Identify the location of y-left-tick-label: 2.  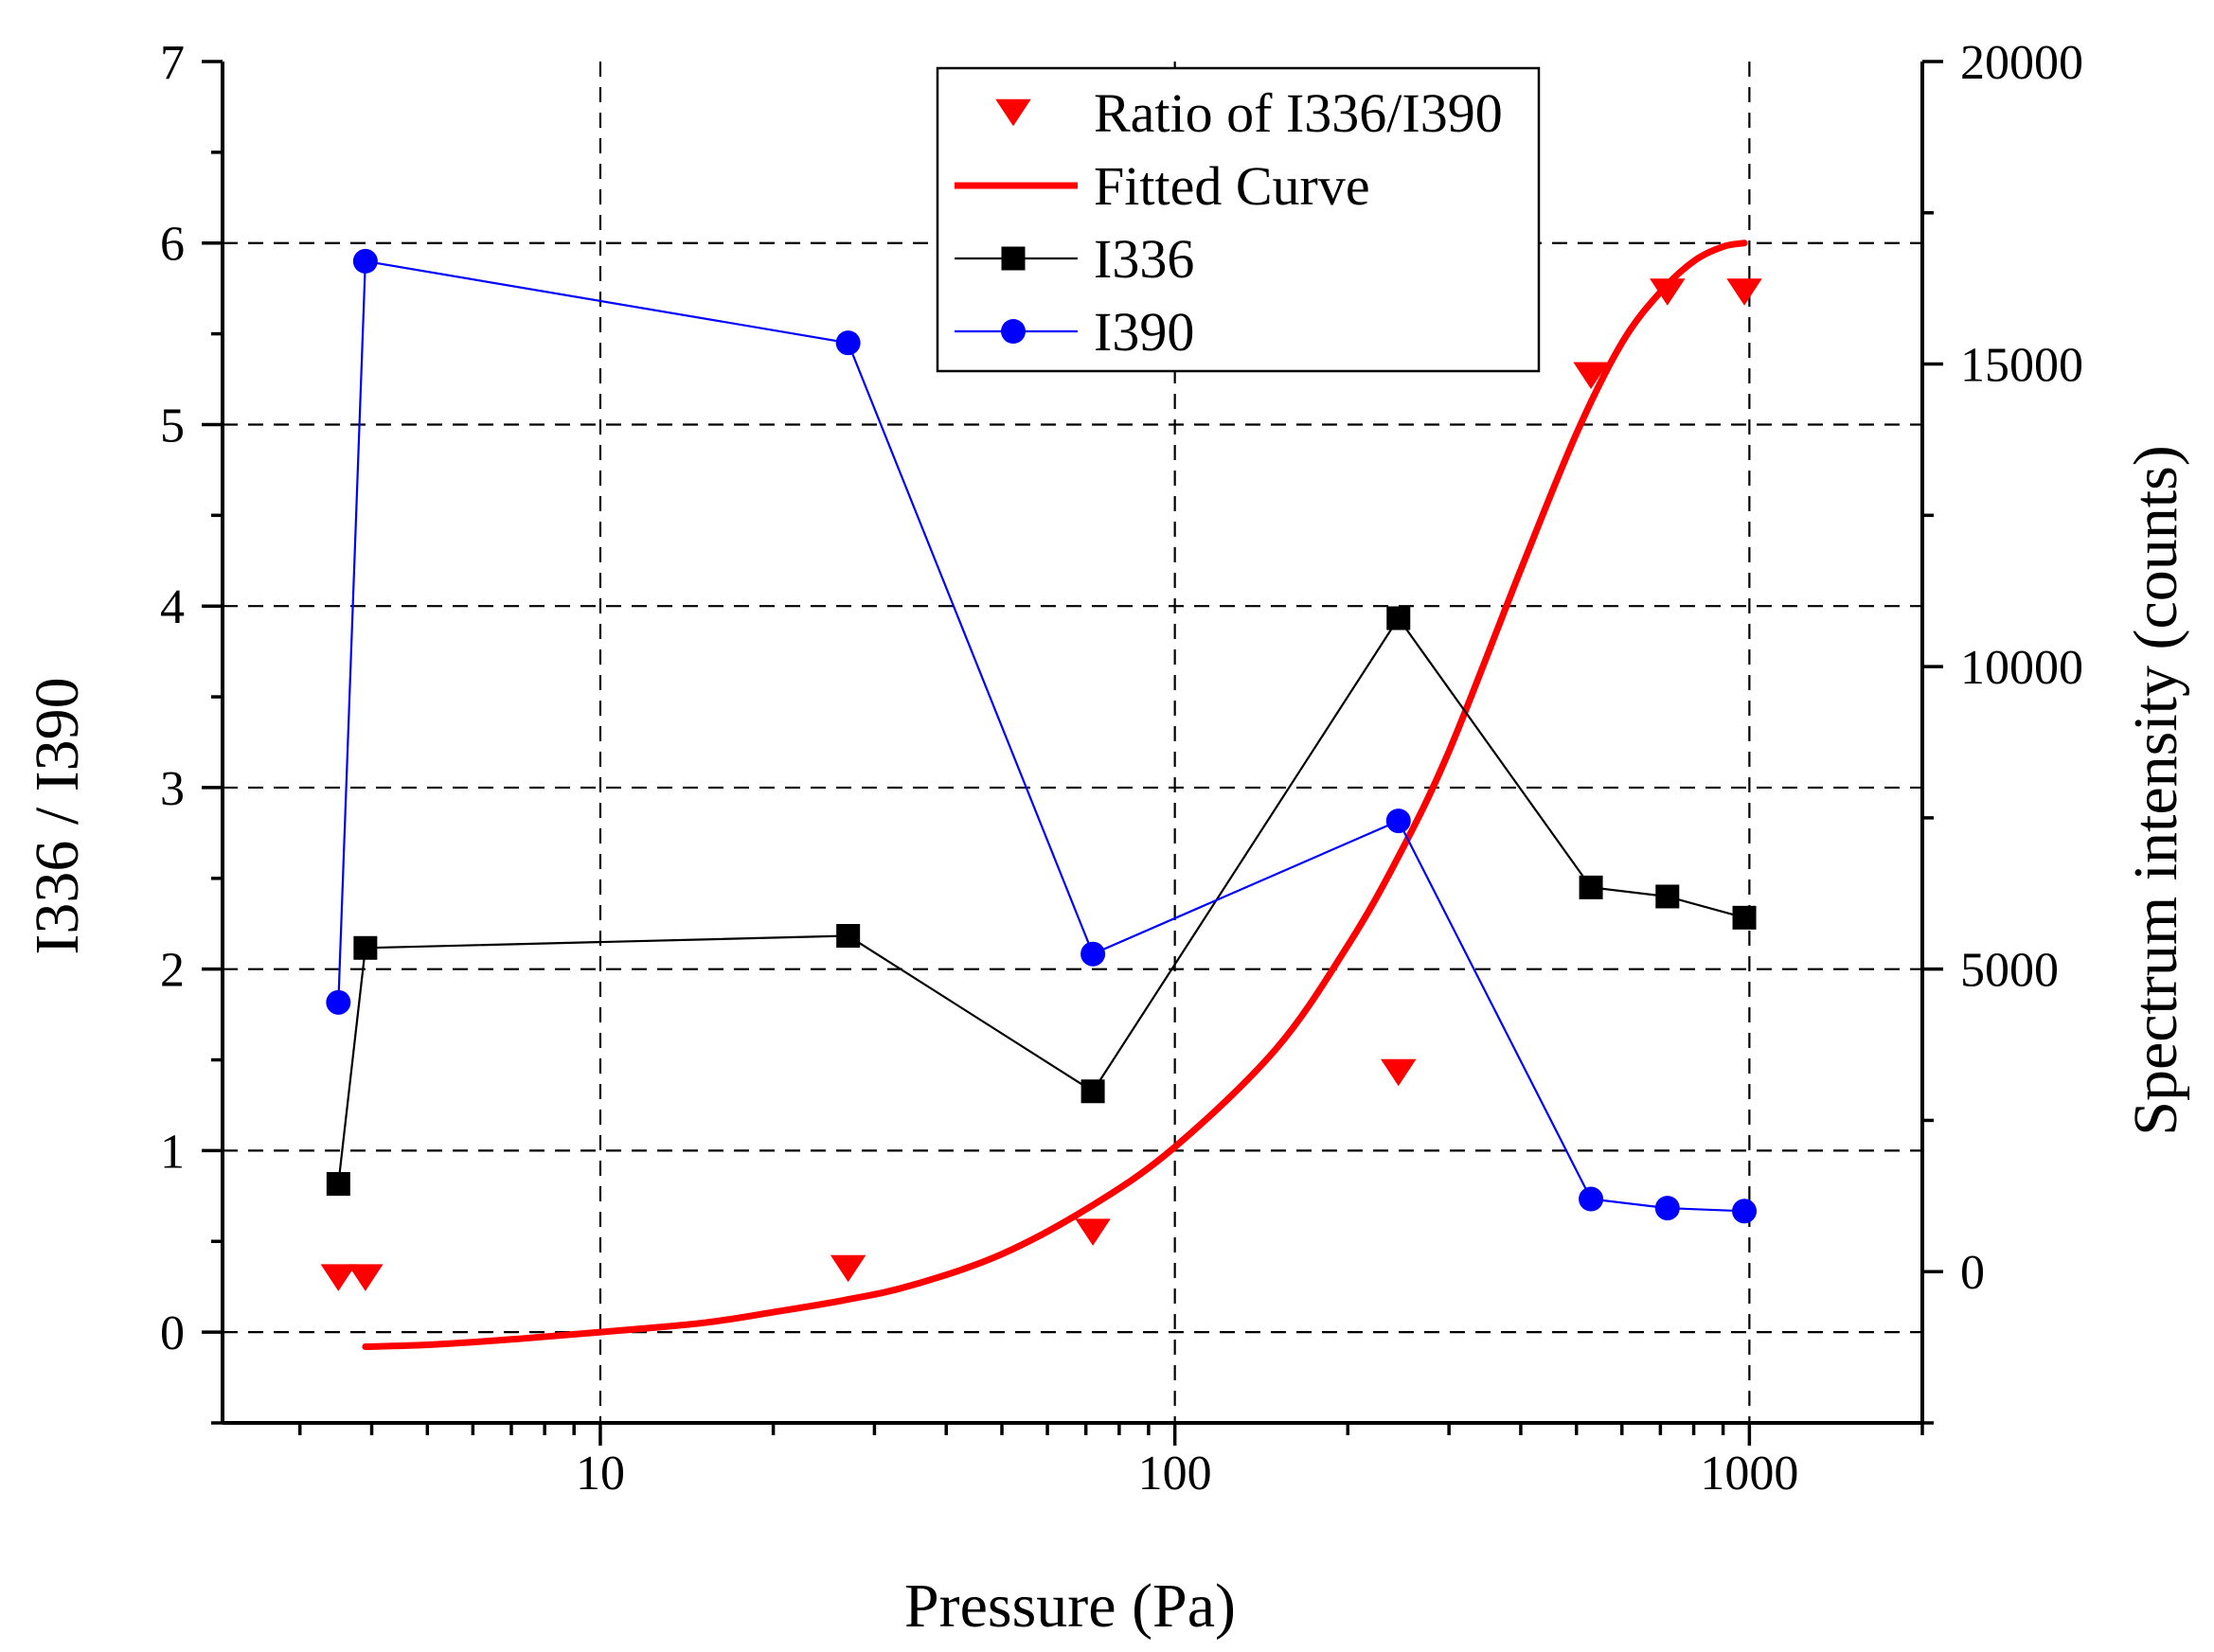
(172, 971).